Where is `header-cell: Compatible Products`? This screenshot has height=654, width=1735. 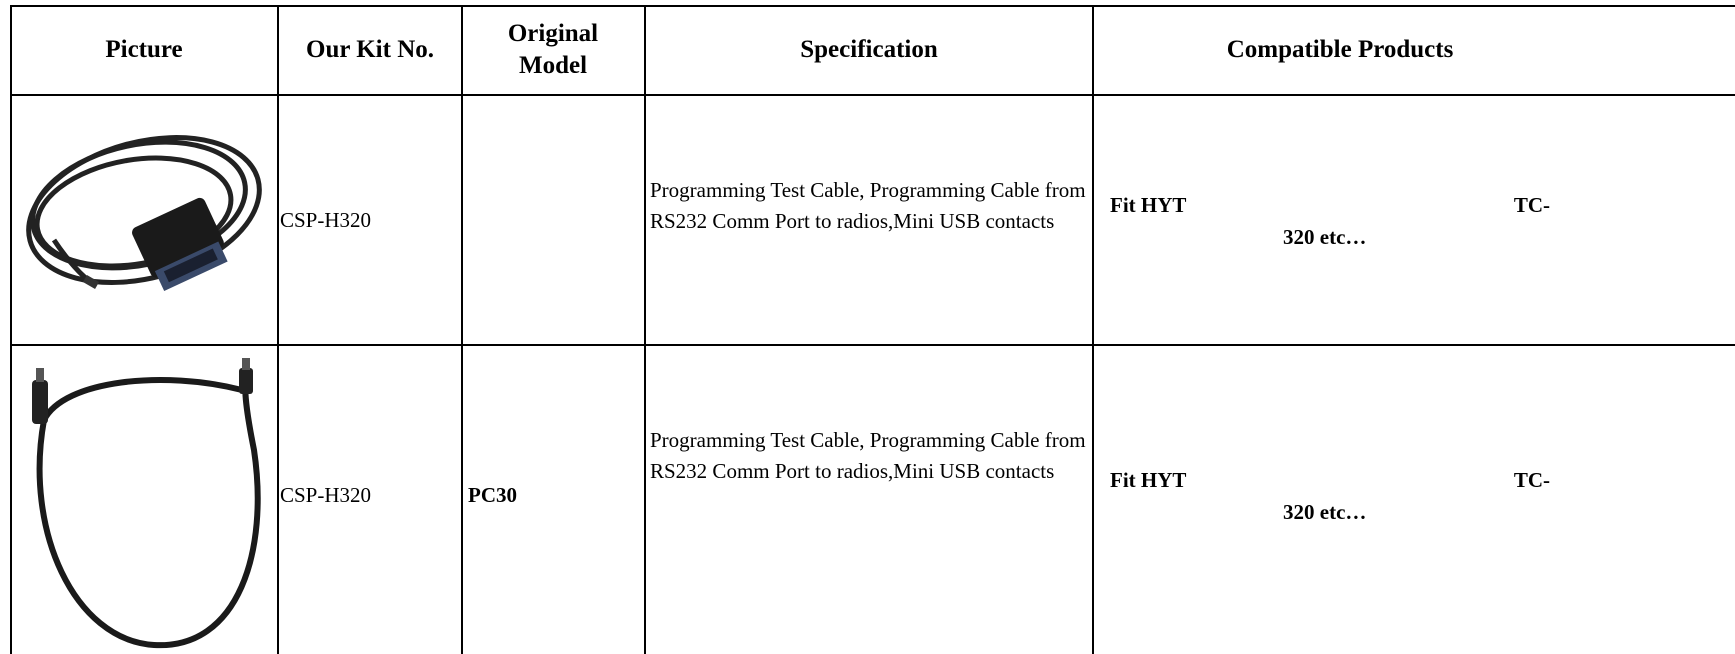
header-cell: Compatible Products is located at coordinates (1340, 49).